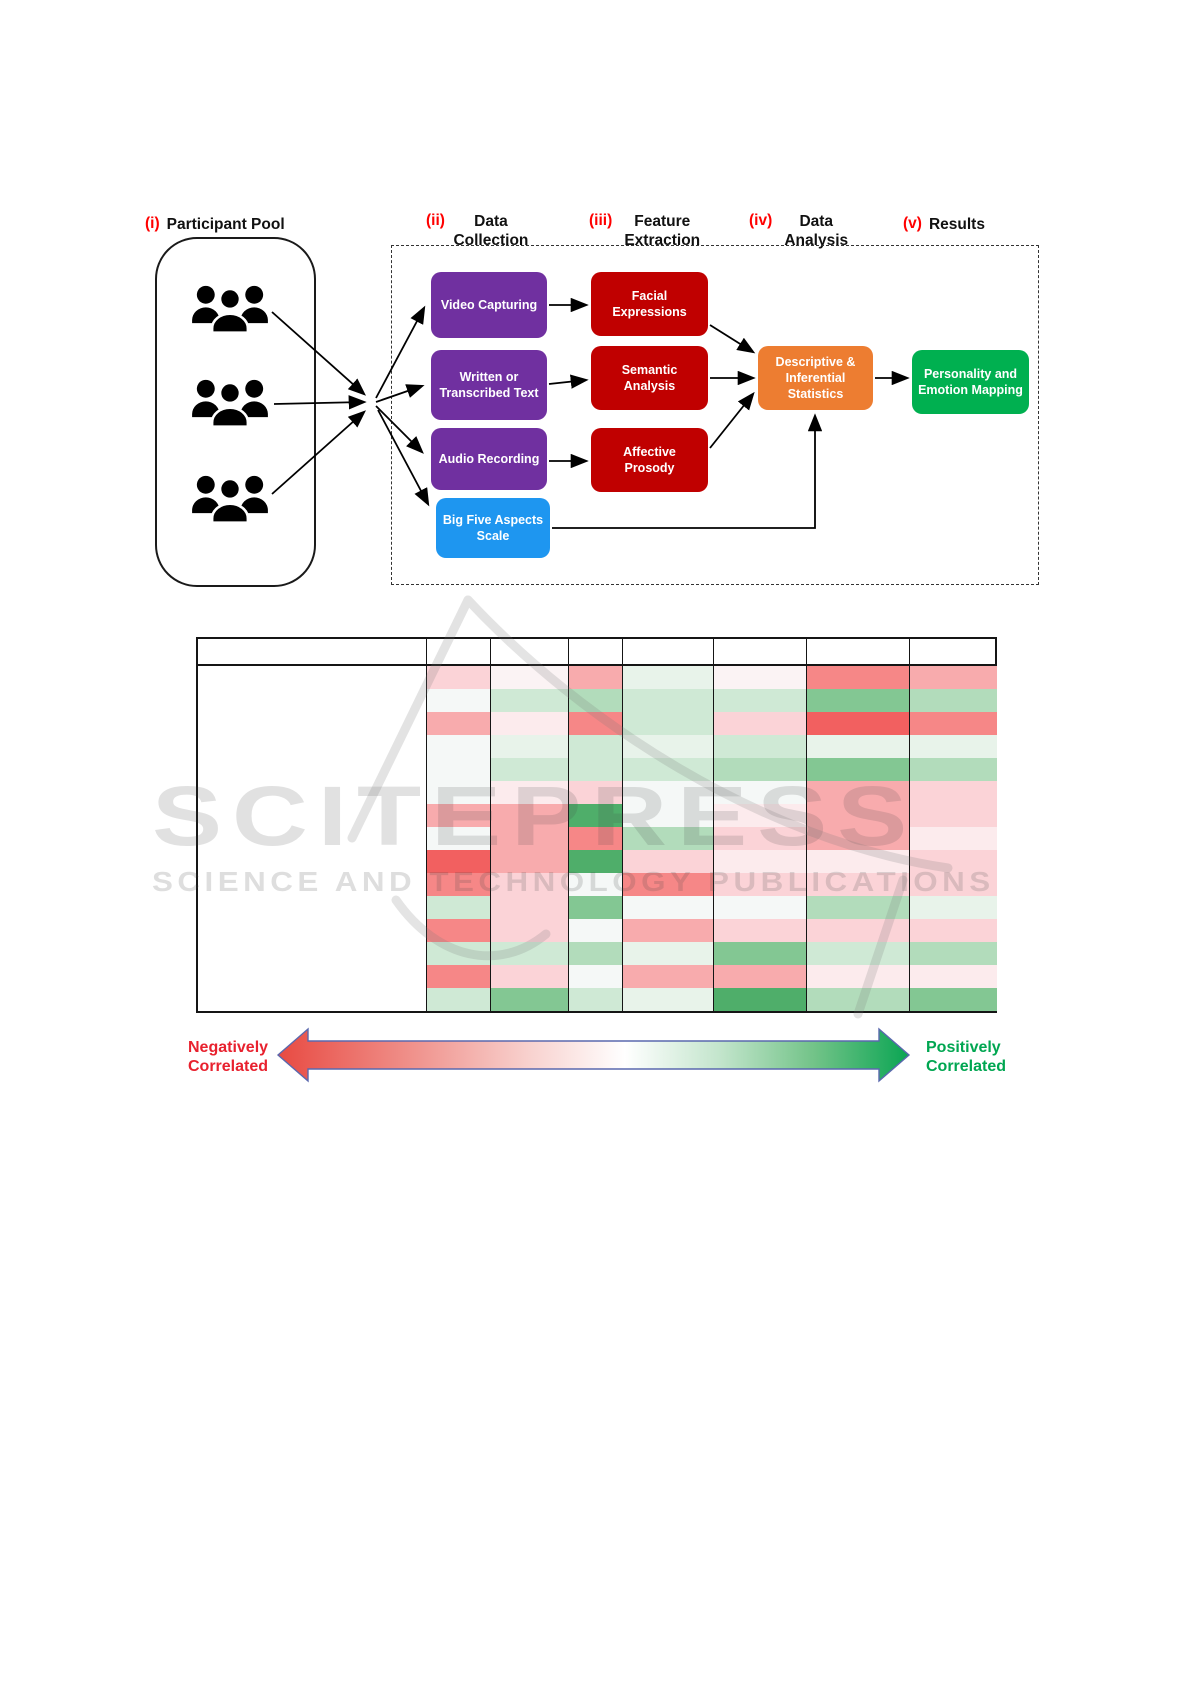 The height and width of the screenshot is (1684, 1191). I want to click on positively-correlated-label: Positively Correlated, so click(966, 1057).